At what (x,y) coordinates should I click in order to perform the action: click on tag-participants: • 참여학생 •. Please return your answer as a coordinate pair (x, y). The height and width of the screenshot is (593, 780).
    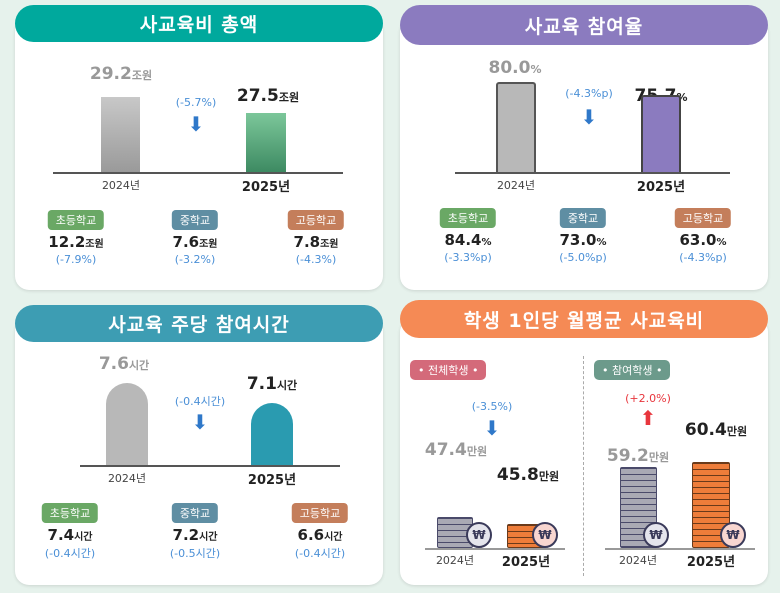
    Looking at the image, I should click on (632, 370).